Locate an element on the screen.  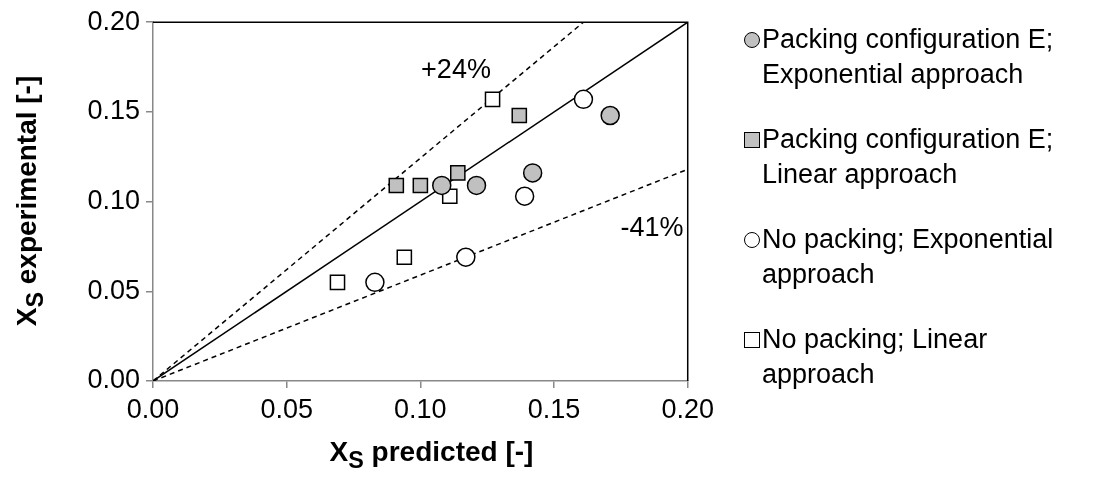
x-tick-label: 0.10 is located at coordinates (420, 408).